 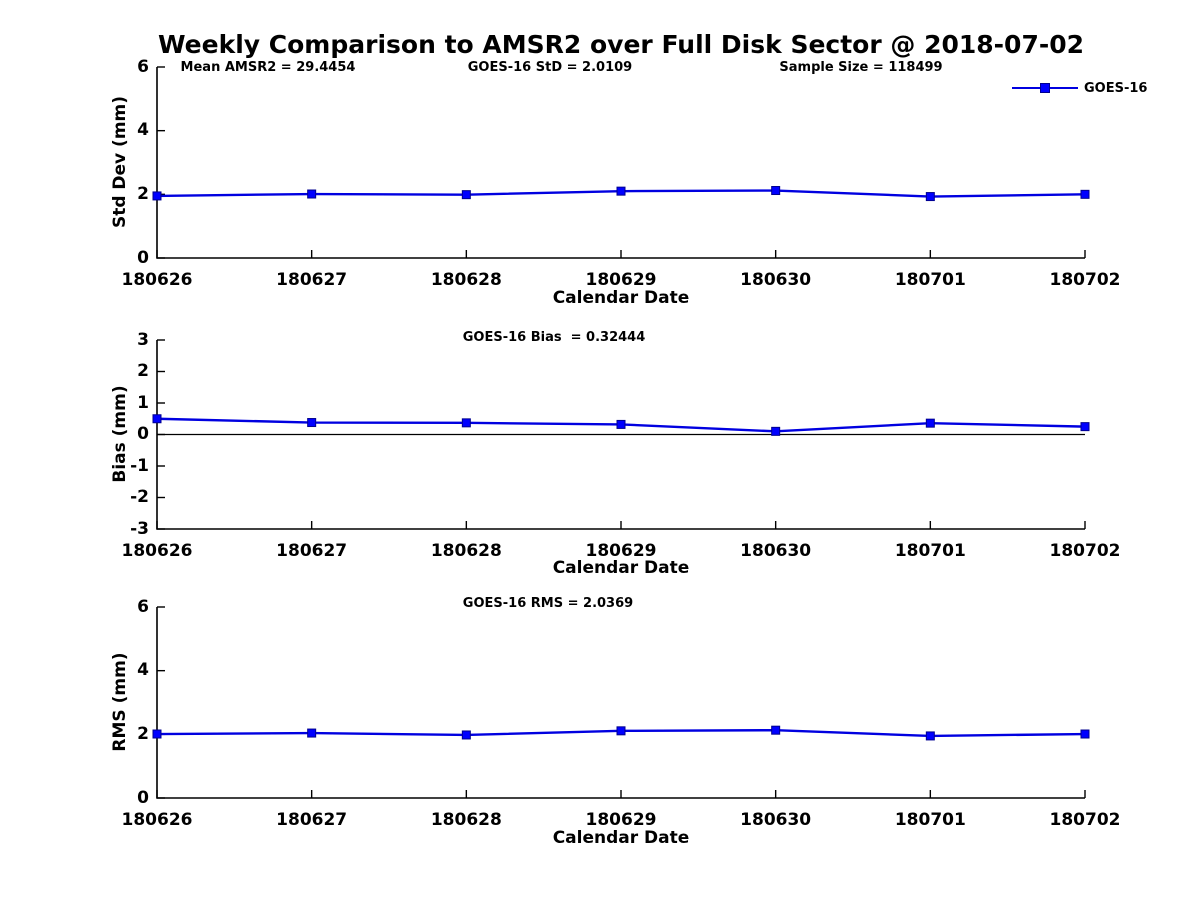 What do you see at coordinates (621, 298) in the screenshot?
I see `x-axis-label-top: Calendar Date` at bounding box center [621, 298].